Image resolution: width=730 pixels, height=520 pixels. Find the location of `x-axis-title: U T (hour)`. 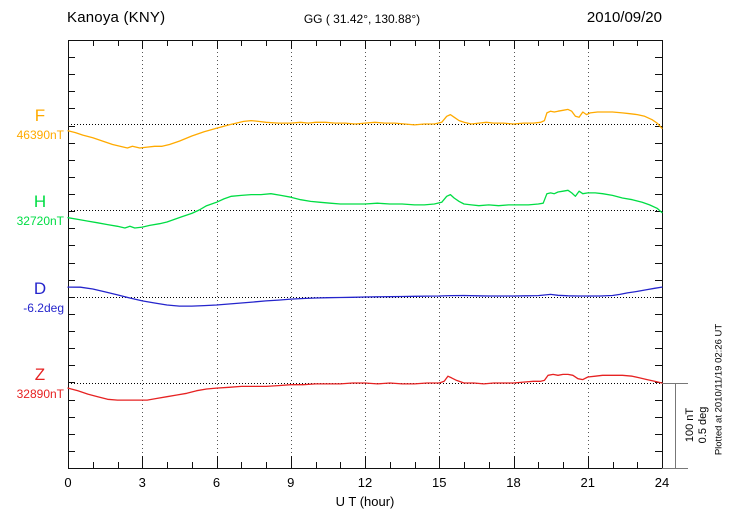

x-axis-title: U T (hour) is located at coordinates (365, 501).